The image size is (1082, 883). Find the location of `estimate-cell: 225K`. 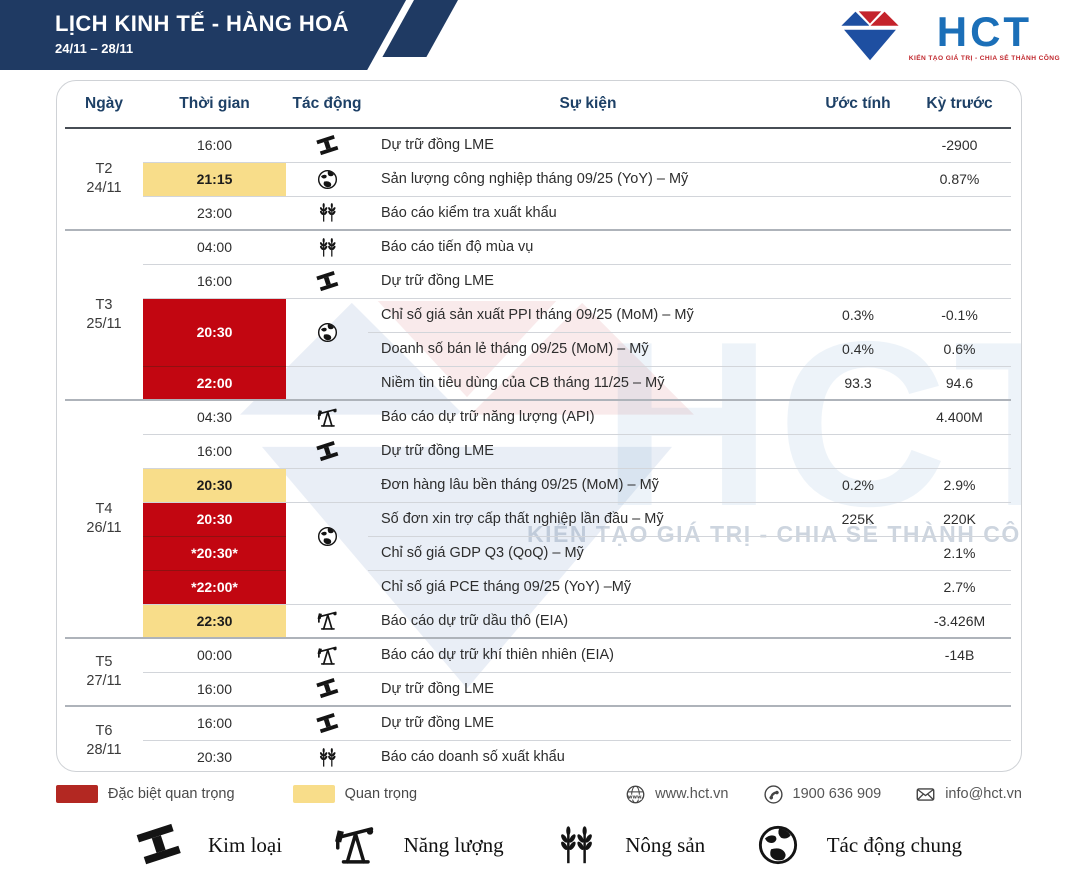

estimate-cell: 225K is located at coordinates (858, 518).